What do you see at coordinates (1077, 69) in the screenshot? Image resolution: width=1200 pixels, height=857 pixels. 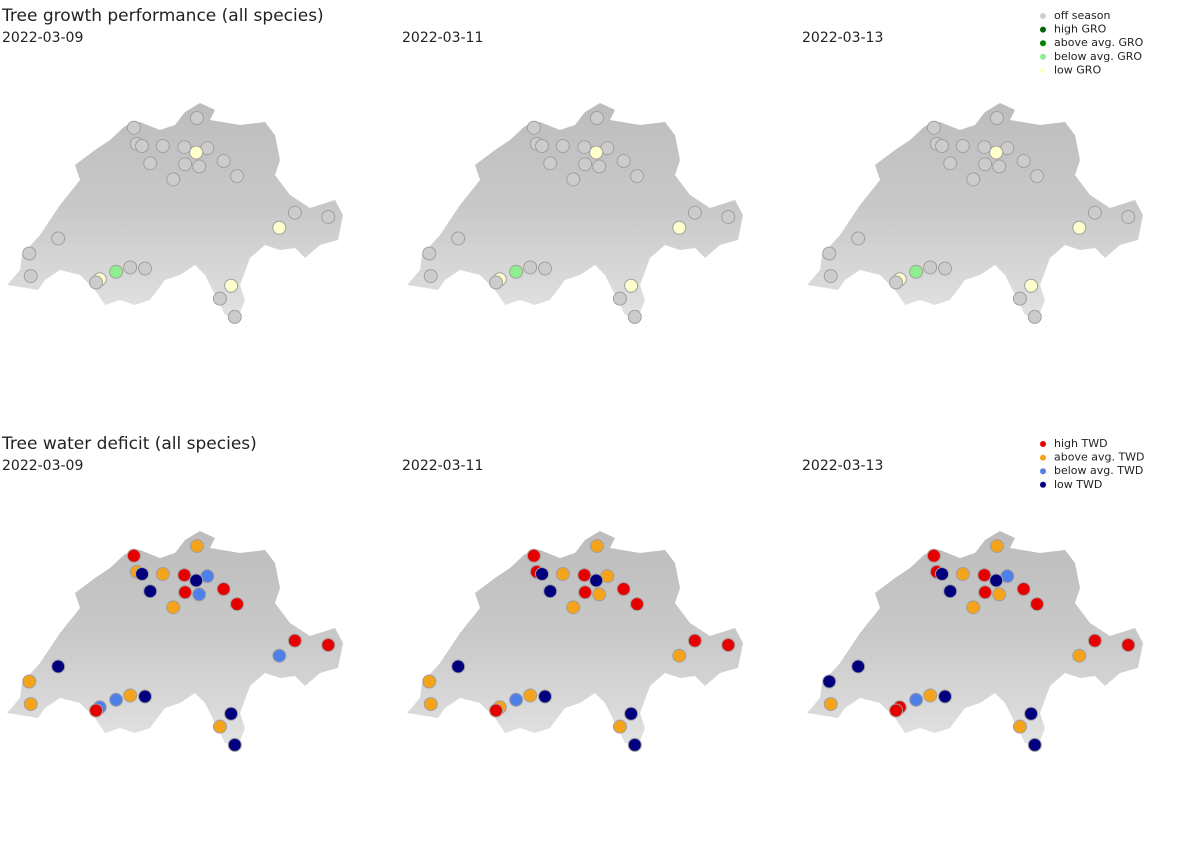 I see `legend-label: low GRO` at bounding box center [1077, 69].